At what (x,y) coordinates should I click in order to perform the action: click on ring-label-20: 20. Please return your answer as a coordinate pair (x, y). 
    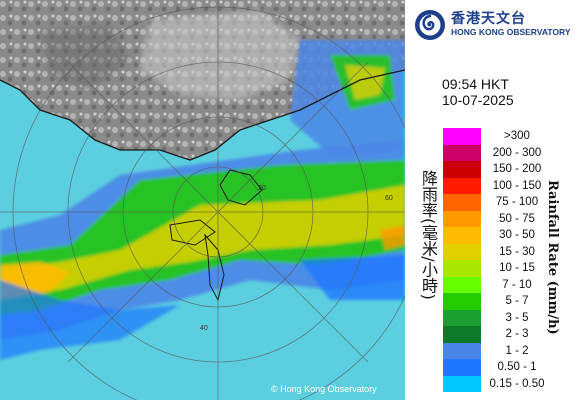
    Looking at the image, I should click on (262, 188).